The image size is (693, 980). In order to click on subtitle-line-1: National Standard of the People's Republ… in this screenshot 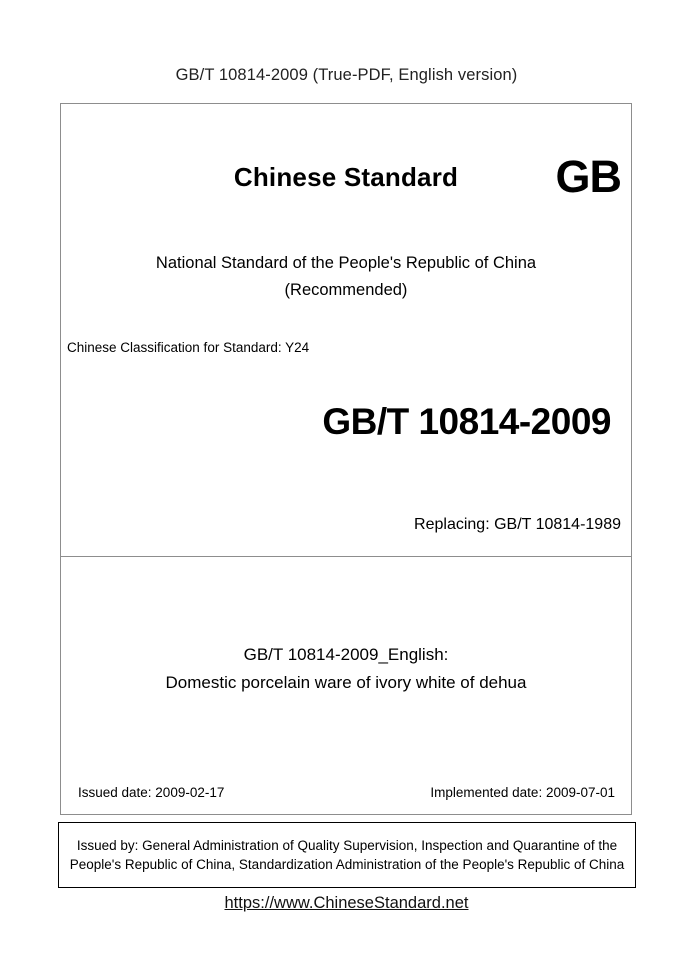, I will do `click(346, 263)`.